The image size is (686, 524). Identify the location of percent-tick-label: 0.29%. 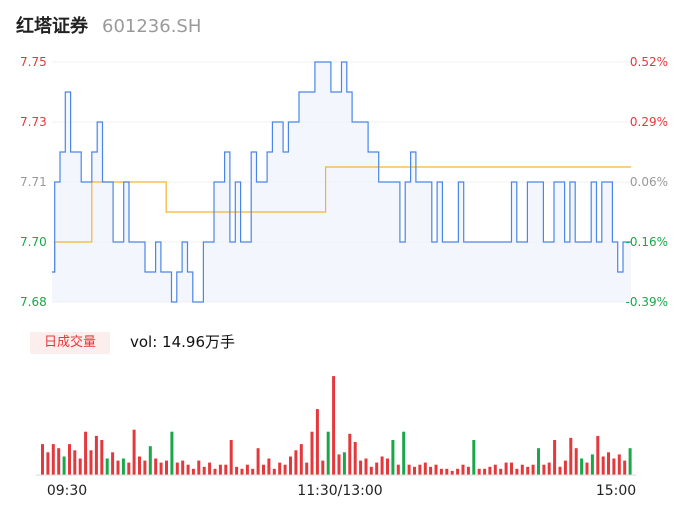
(649, 122).